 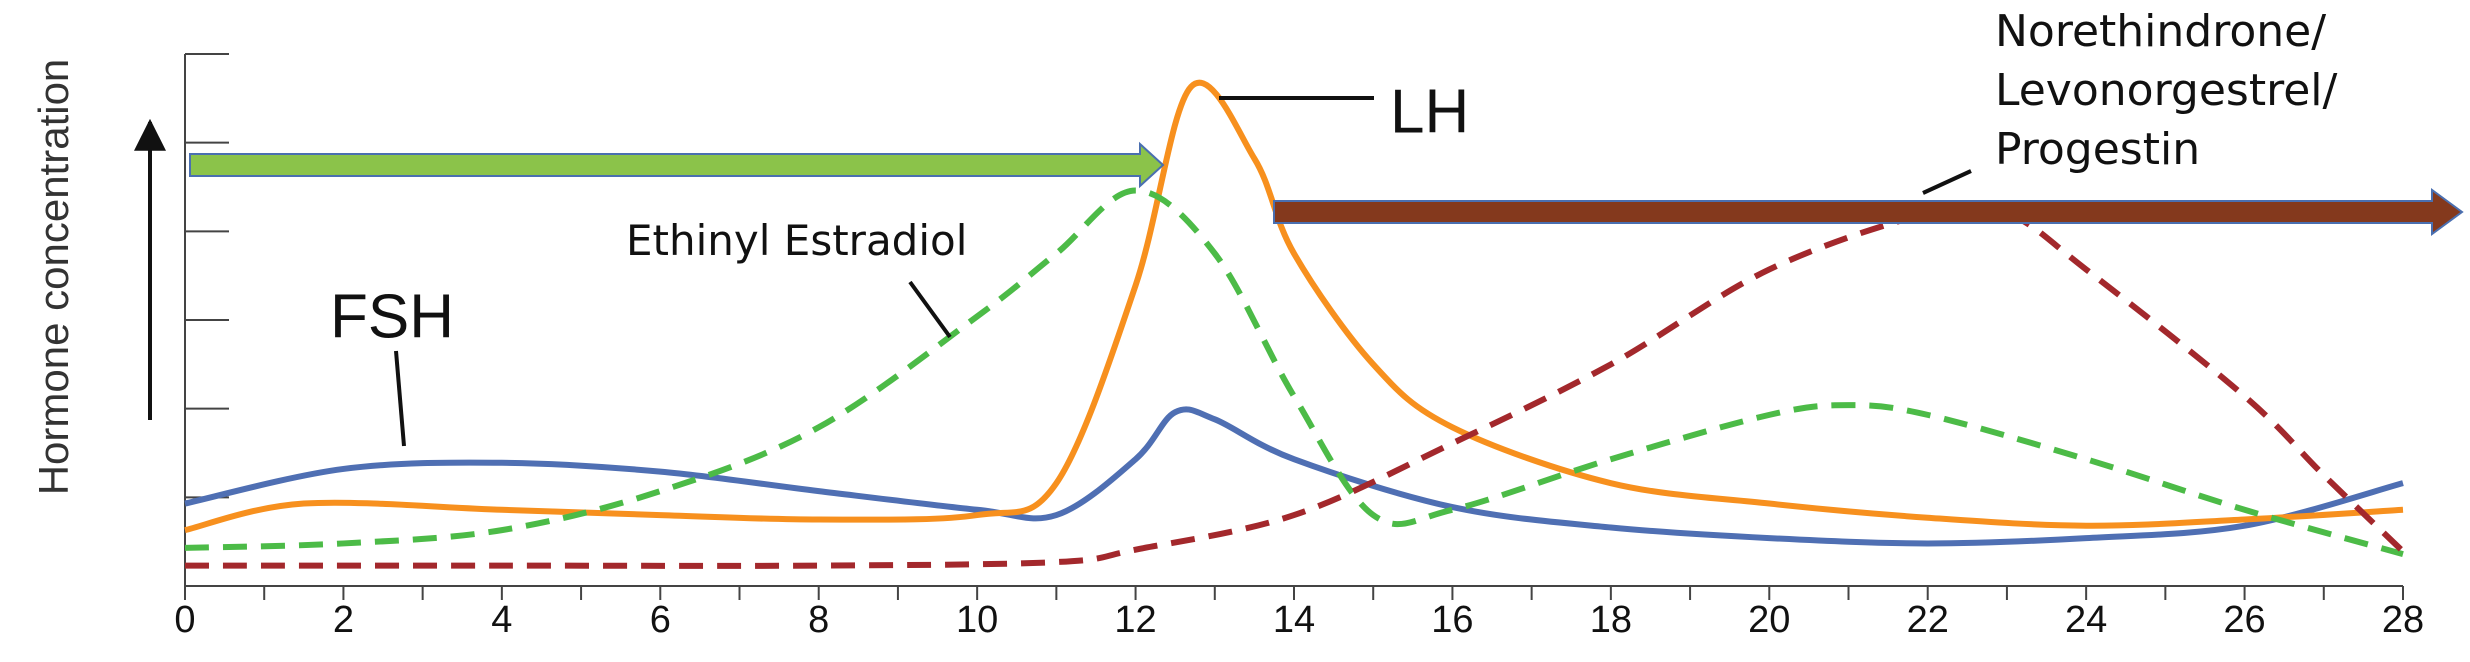 What do you see at coordinates (392, 316) in the screenshot?
I see `series-label: FSH` at bounding box center [392, 316].